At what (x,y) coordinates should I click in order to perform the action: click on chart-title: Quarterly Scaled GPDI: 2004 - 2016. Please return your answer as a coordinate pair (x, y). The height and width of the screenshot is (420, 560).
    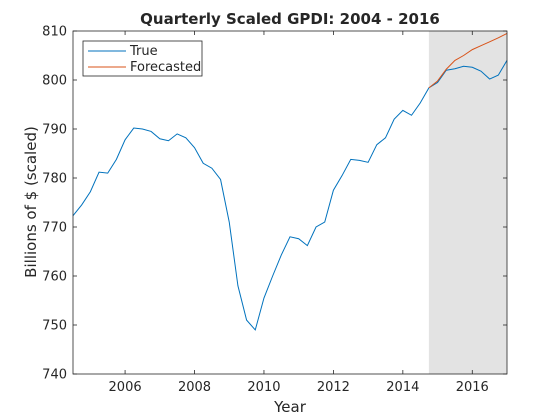
    Looking at the image, I should click on (290, 19).